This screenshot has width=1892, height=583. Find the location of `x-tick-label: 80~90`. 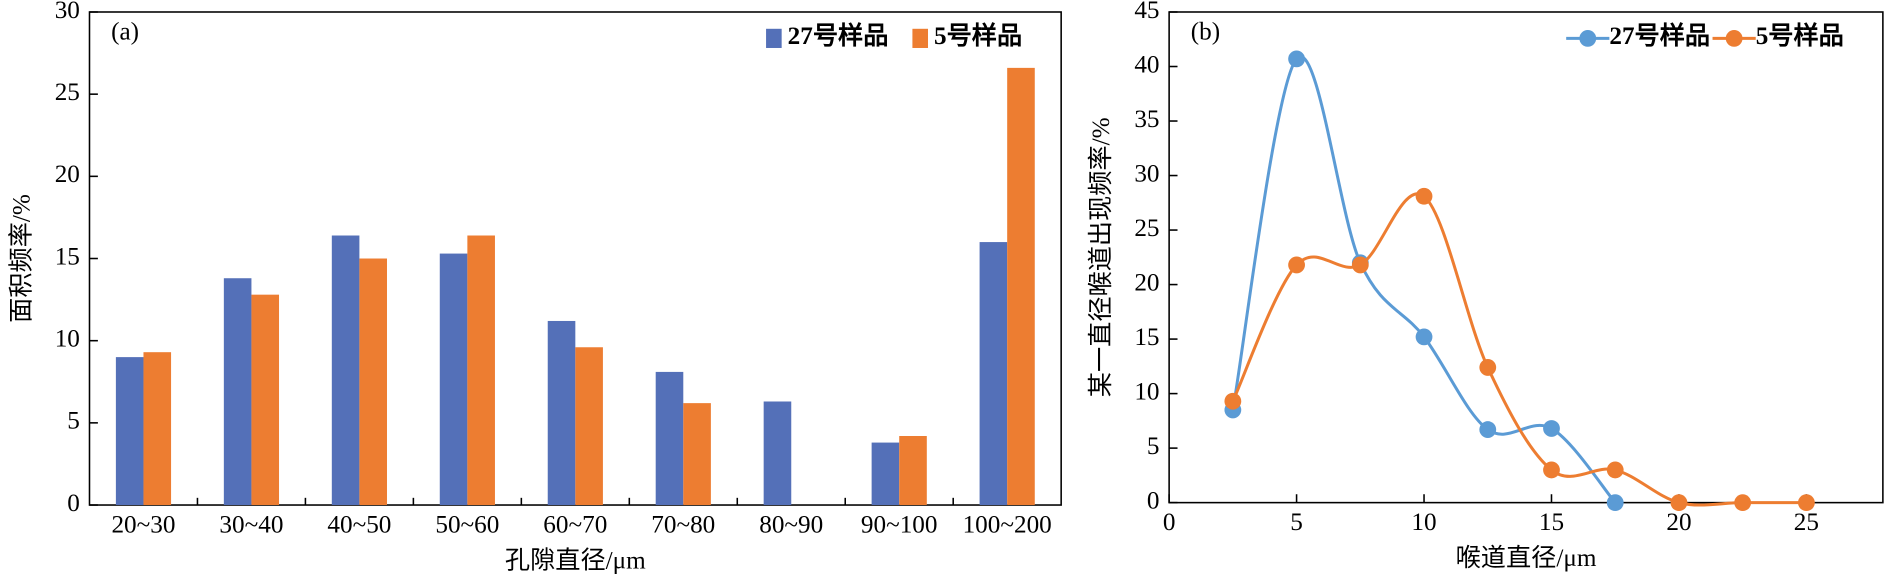

x-tick-label: 80~90 is located at coordinates (791, 524).